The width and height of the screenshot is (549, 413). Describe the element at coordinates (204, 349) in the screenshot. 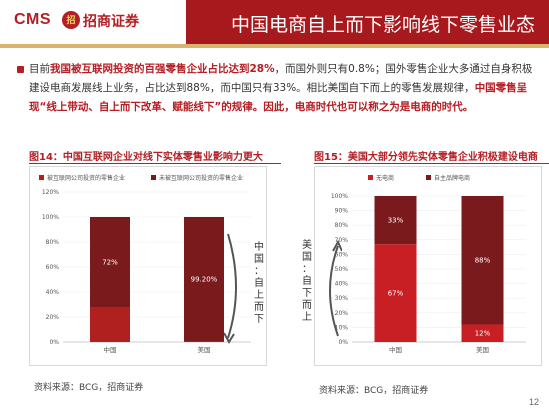

I see `left-chart-xtick-1: 美国` at that location.